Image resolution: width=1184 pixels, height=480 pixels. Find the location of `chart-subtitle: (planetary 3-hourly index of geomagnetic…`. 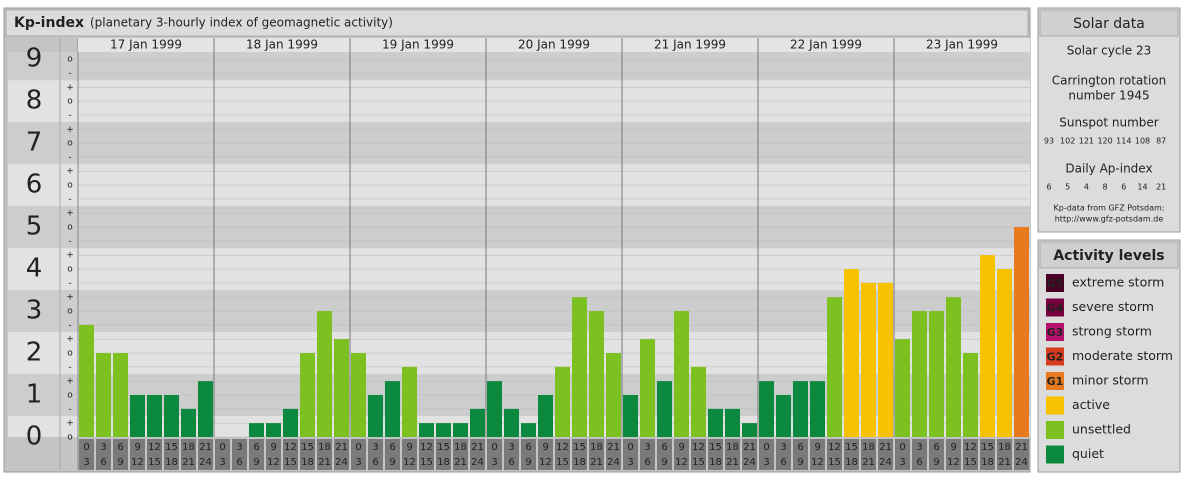

chart-subtitle: (planetary 3-hourly index of geomagnetic… is located at coordinates (241, 23).